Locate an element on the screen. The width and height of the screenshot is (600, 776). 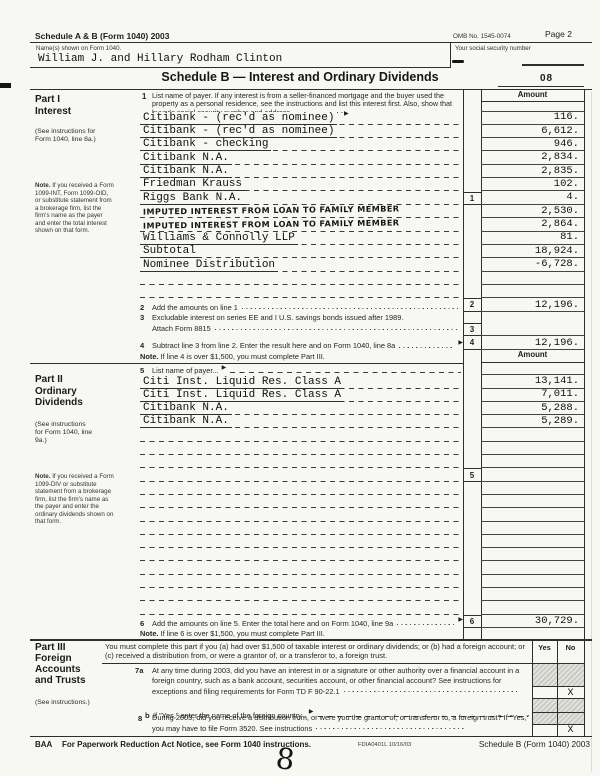
amount-value: 4. is located at coordinates (532, 198).